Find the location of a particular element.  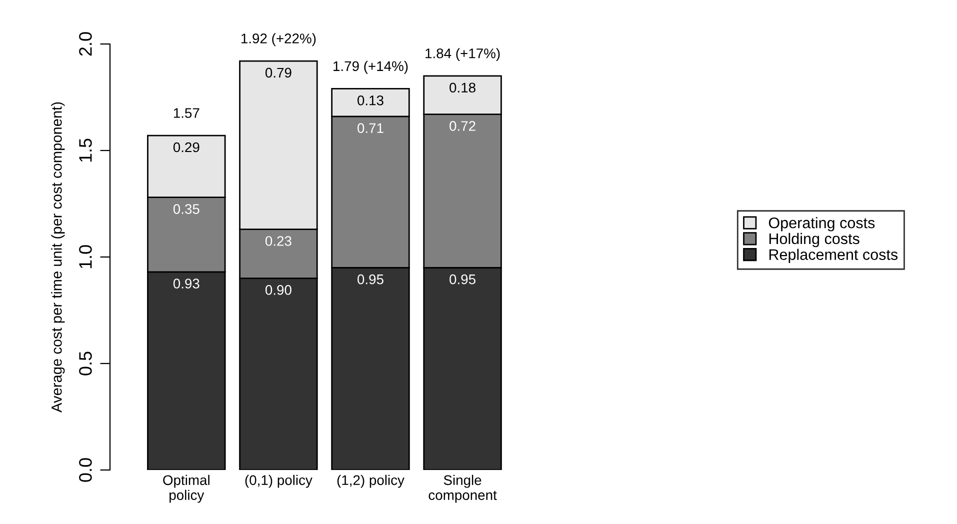

data-label: 0.93 is located at coordinates (186, 283).